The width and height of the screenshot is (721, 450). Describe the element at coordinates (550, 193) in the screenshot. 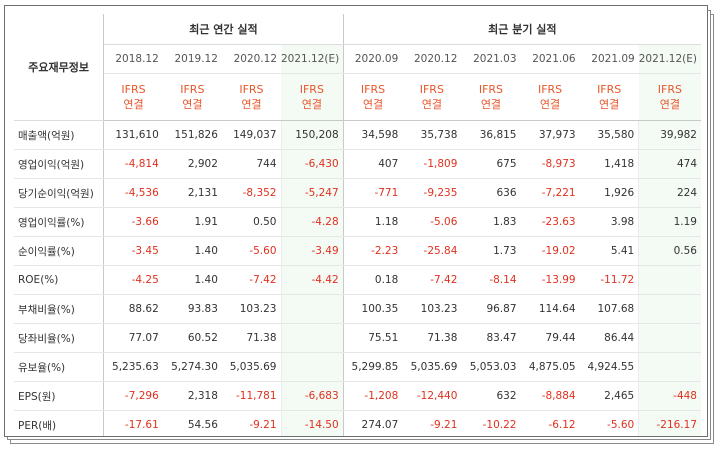

I see `metric-value: -7,221` at that location.